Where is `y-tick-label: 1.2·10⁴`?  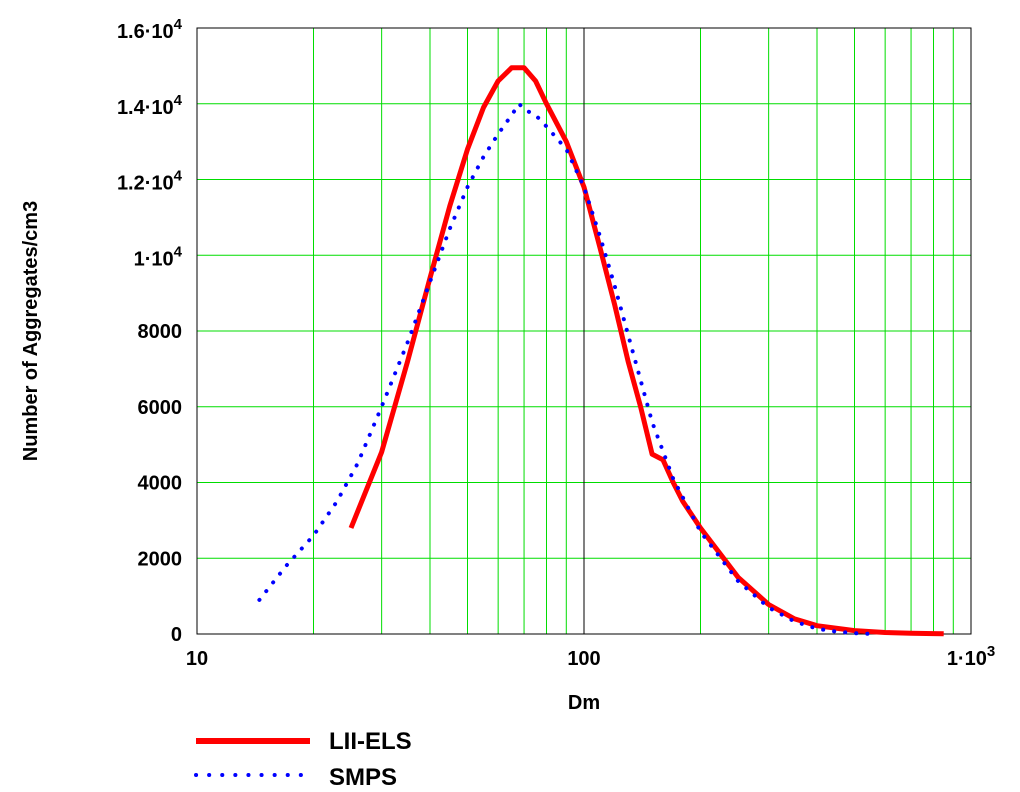 y-tick-label: 1.2·10⁴ is located at coordinates (150, 181).